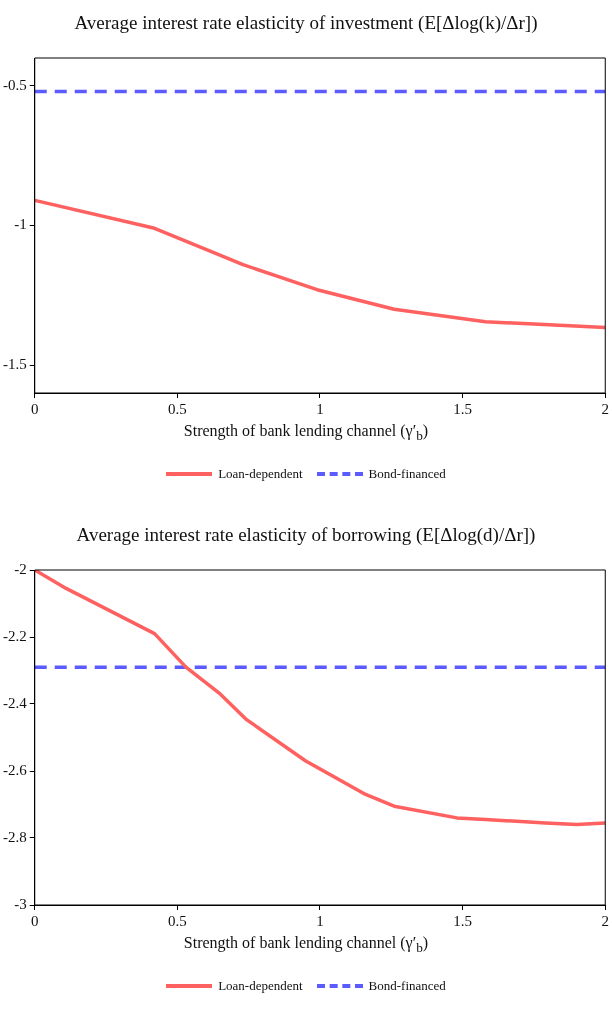  What do you see at coordinates (20, 568) in the screenshot?
I see `y-tick-label: -2` at bounding box center [20, 568].